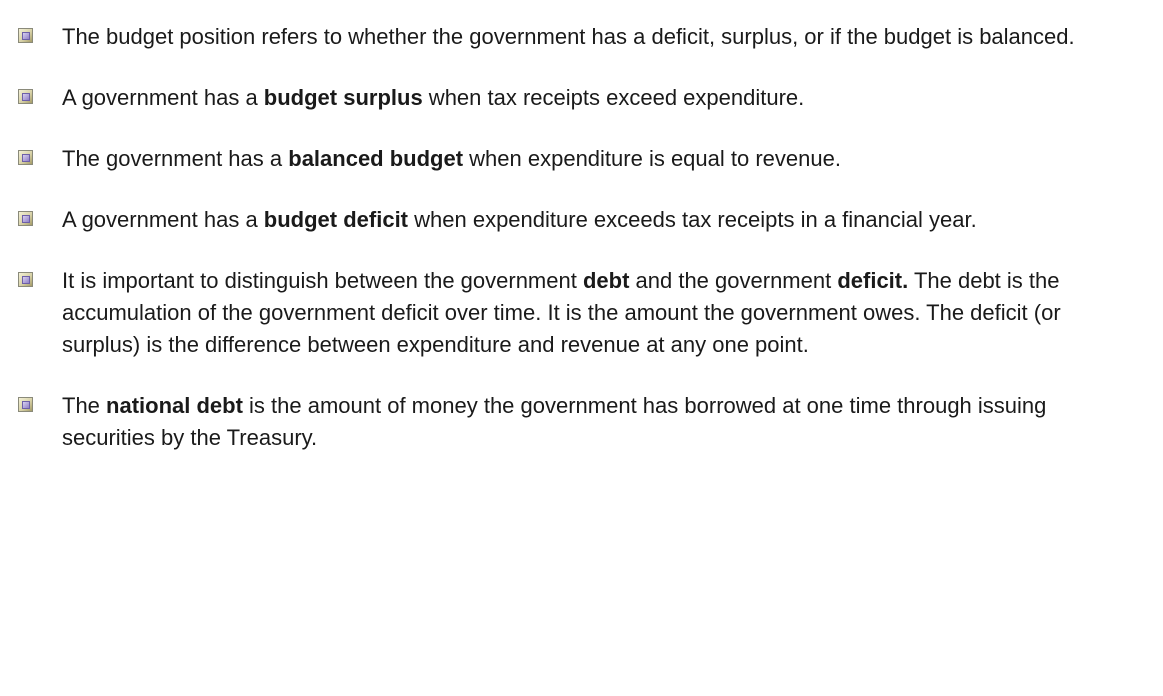  I want to click on bold-term: national debt, so click(174, 405).